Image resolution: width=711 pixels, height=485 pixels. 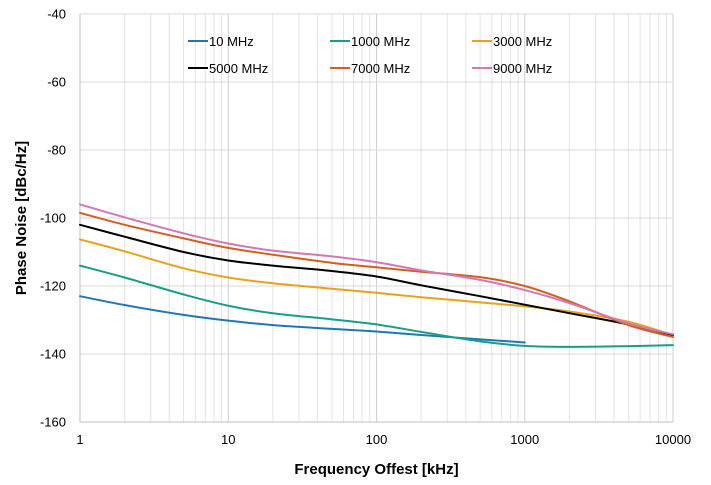 What do you see at coordinates (522, 41) in the screenshot?
I see `legend-label: 3000 MHz` at bounding box center [522, 41].